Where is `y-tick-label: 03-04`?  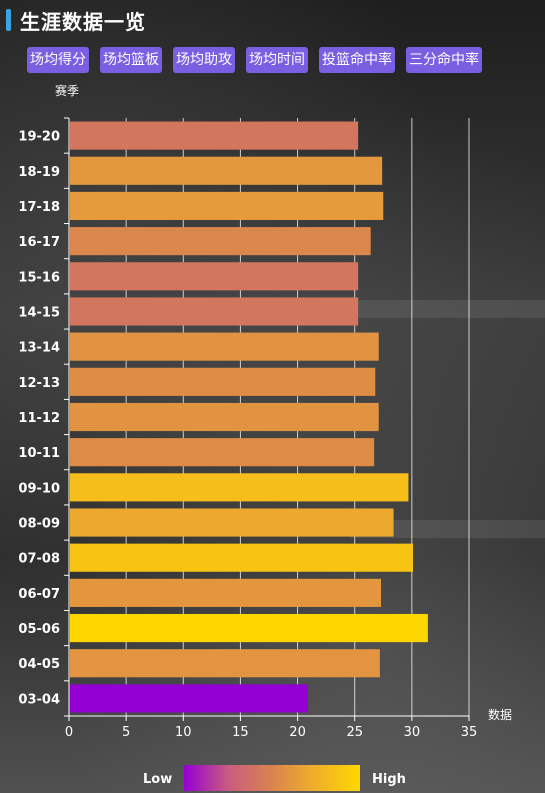
y-tick-label: 03-04 is located at coordinates (39, 699).